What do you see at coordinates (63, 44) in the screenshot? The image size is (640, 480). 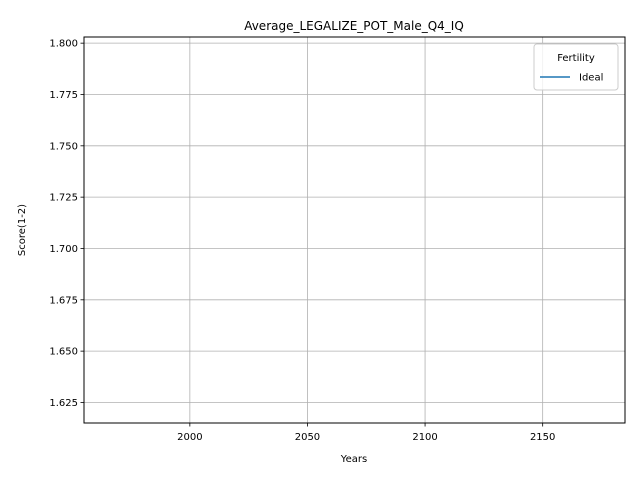 I see `y-tick-label: 1.800` at bounding box center [63, 44].